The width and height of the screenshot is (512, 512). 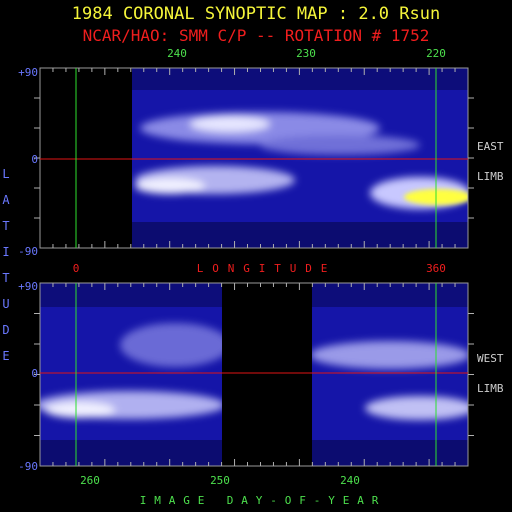 I want to click on chart-subtitle: NCAR/HAO: SMM C/P -- ROTATION # 1752, so click(x=256, y=35).